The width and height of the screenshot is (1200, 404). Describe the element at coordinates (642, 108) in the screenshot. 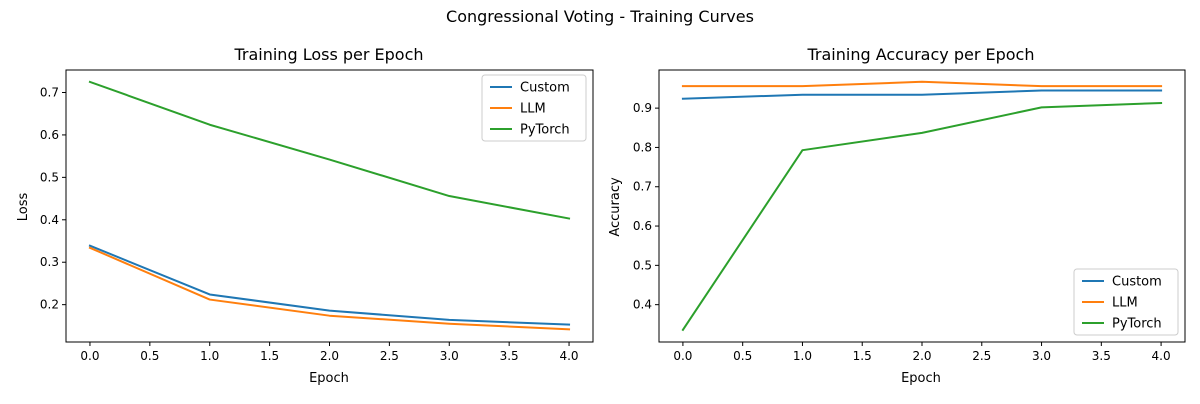

I see `y-tick-label: 0.9` at that location.